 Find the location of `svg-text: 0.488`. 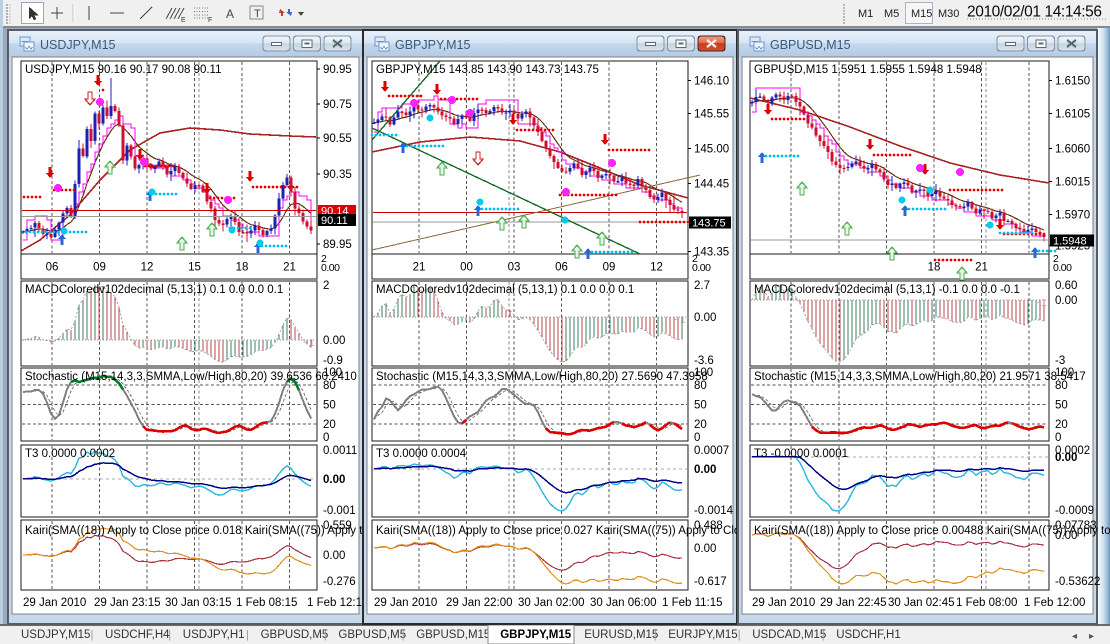

svg-text: 0.488 is located at coordinates (708, 526).